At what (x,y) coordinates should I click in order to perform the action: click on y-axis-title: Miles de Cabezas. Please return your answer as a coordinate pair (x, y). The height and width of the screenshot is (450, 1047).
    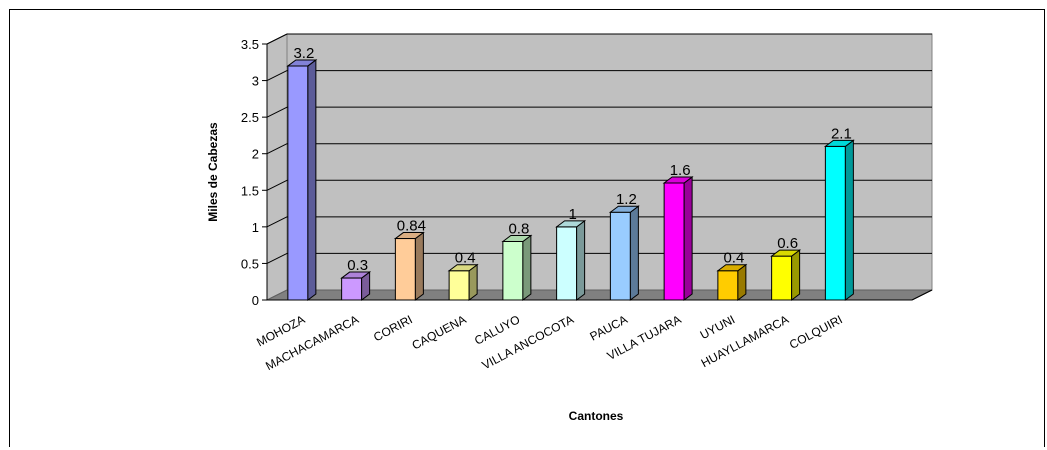
    Looking at the image, I should click on (213, 172).